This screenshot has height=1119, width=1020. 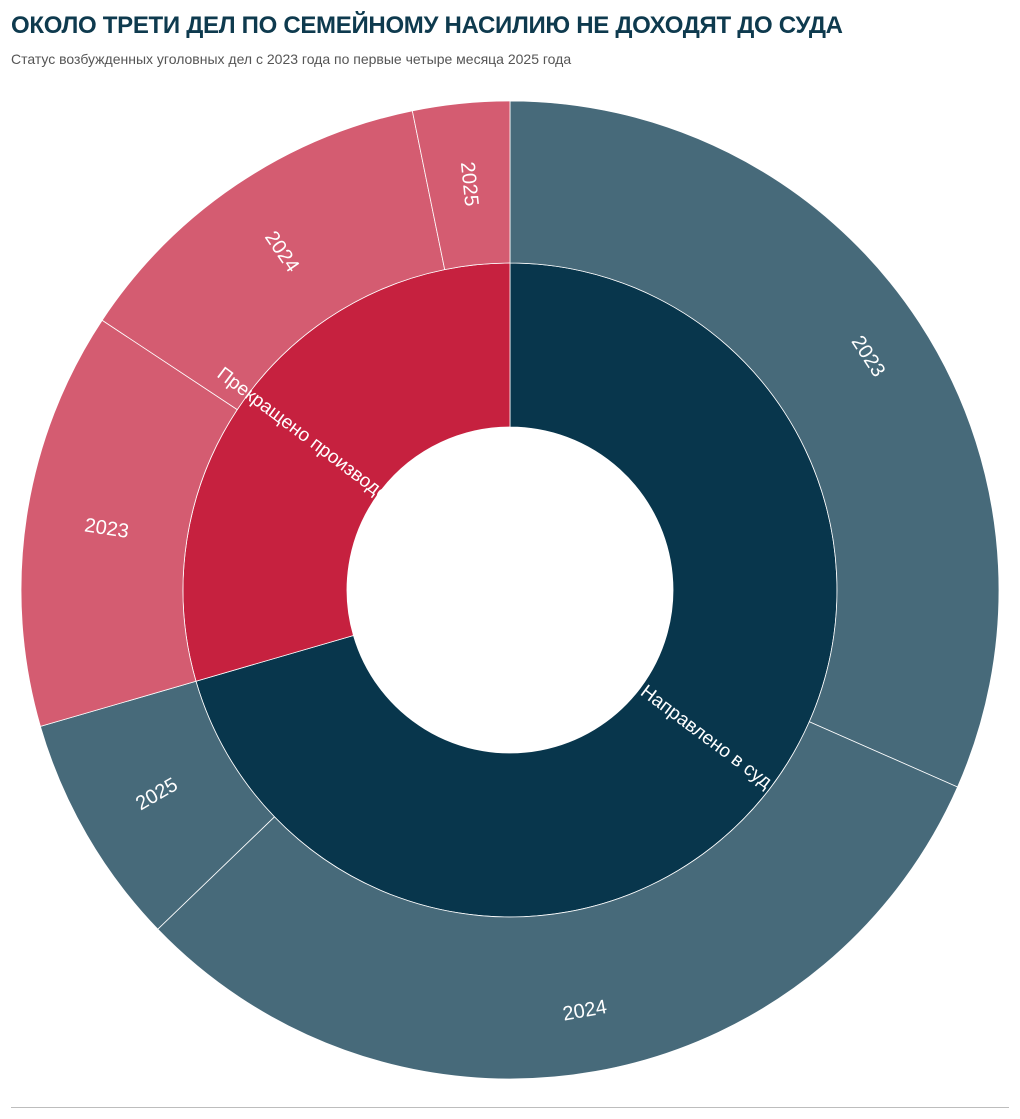 I want to click on outer-segment-2-2023, so click(x=129, y=523).